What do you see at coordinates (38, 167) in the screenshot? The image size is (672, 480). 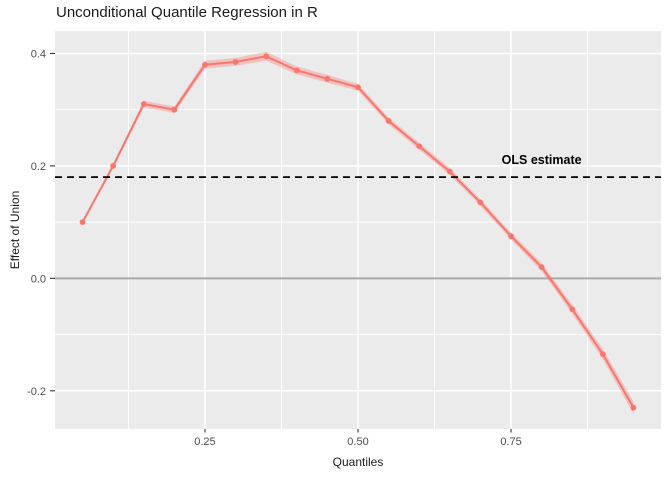 I see `y-tick-label: 0.2` at bounding box center [38, 167].